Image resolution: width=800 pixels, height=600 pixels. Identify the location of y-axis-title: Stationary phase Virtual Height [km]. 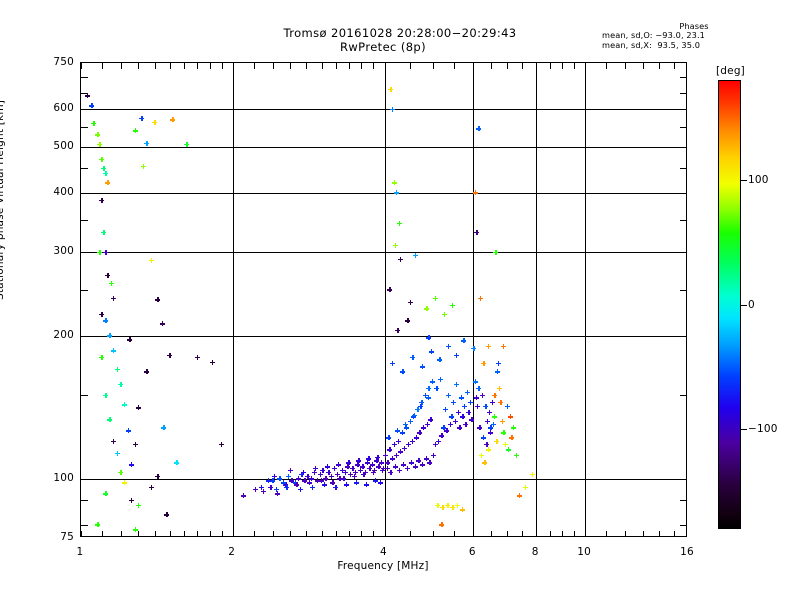
(3, 199).